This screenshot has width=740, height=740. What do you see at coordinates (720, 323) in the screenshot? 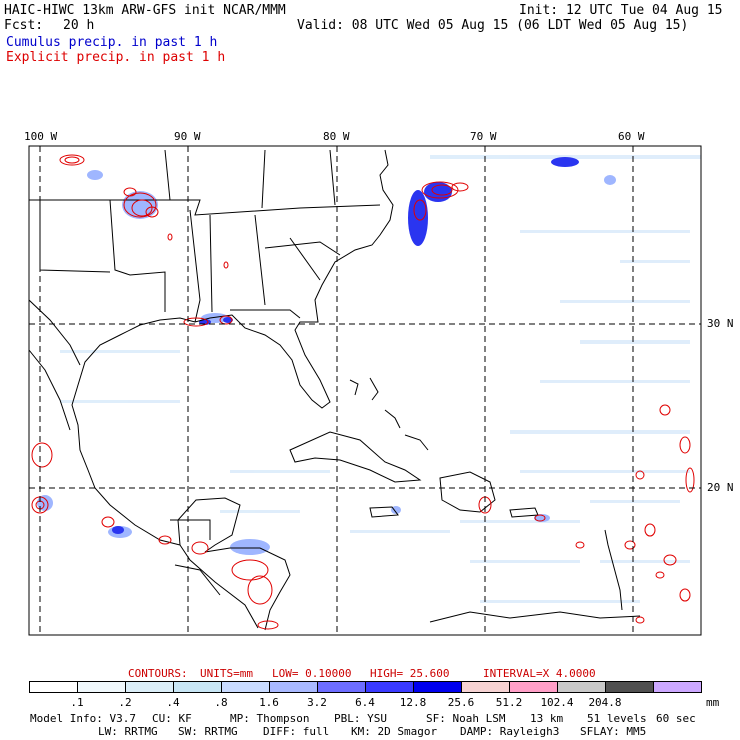
I see `lat-label-30n: 30 N` at bounding box center [720, 323].